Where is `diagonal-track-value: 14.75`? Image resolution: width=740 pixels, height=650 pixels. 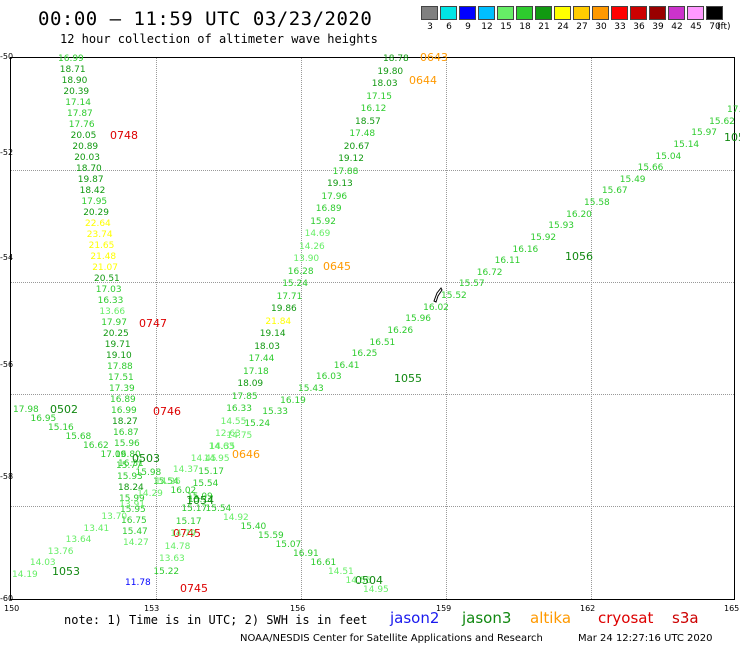 diagonal-track-value: 14.75 is located at coordinates (239, 435).